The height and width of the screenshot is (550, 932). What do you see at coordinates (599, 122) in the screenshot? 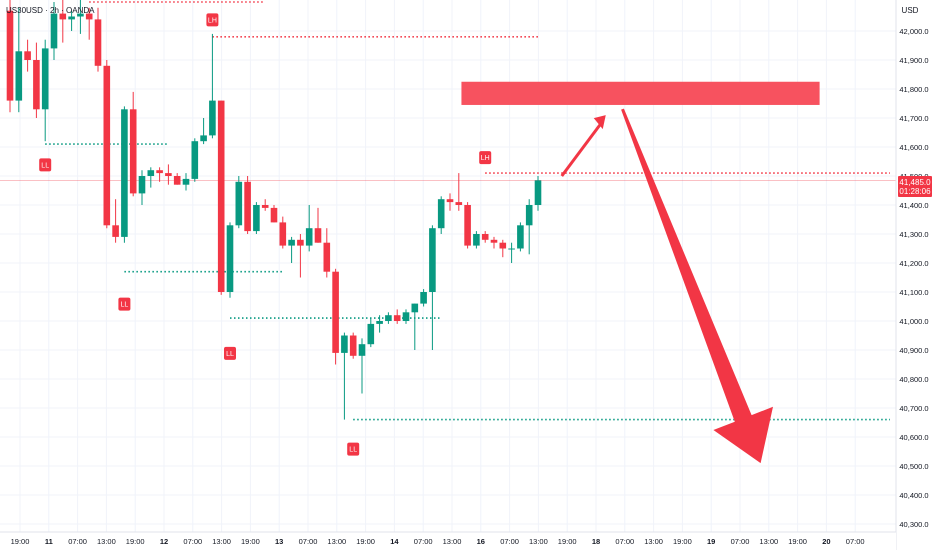
I see `projection-up-arrowhead` at bounding box center [599, 122].